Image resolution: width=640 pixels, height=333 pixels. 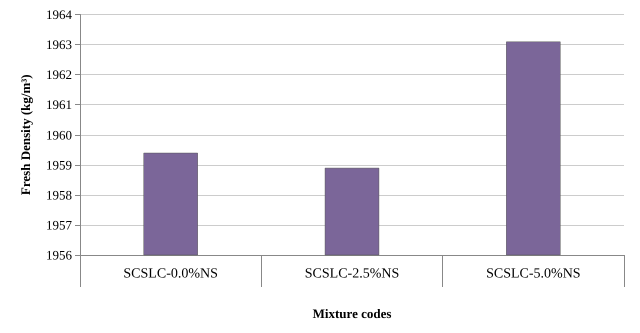 I want to click on x-tick-label: SCSLC-2.5%NS, so click(x=352, y=274).